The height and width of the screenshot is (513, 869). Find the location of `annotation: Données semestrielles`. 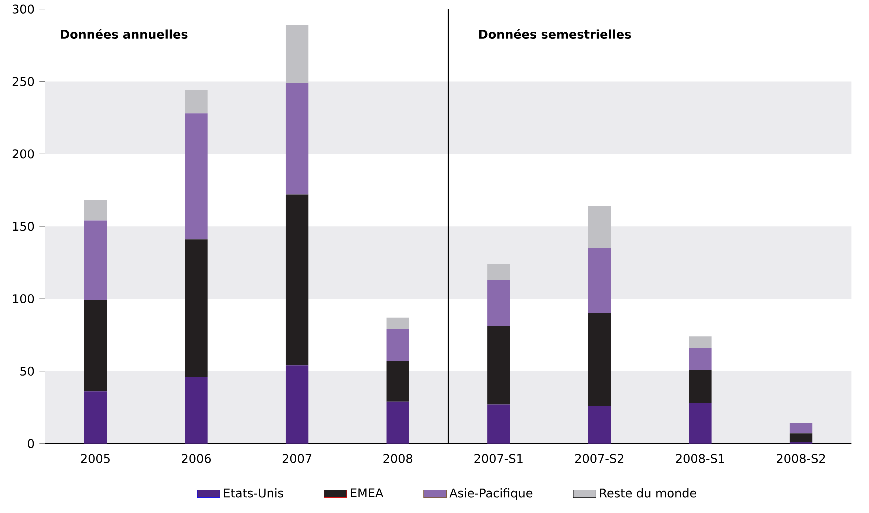

annotation: Données semestrielles is located at coordinates (556, 34).